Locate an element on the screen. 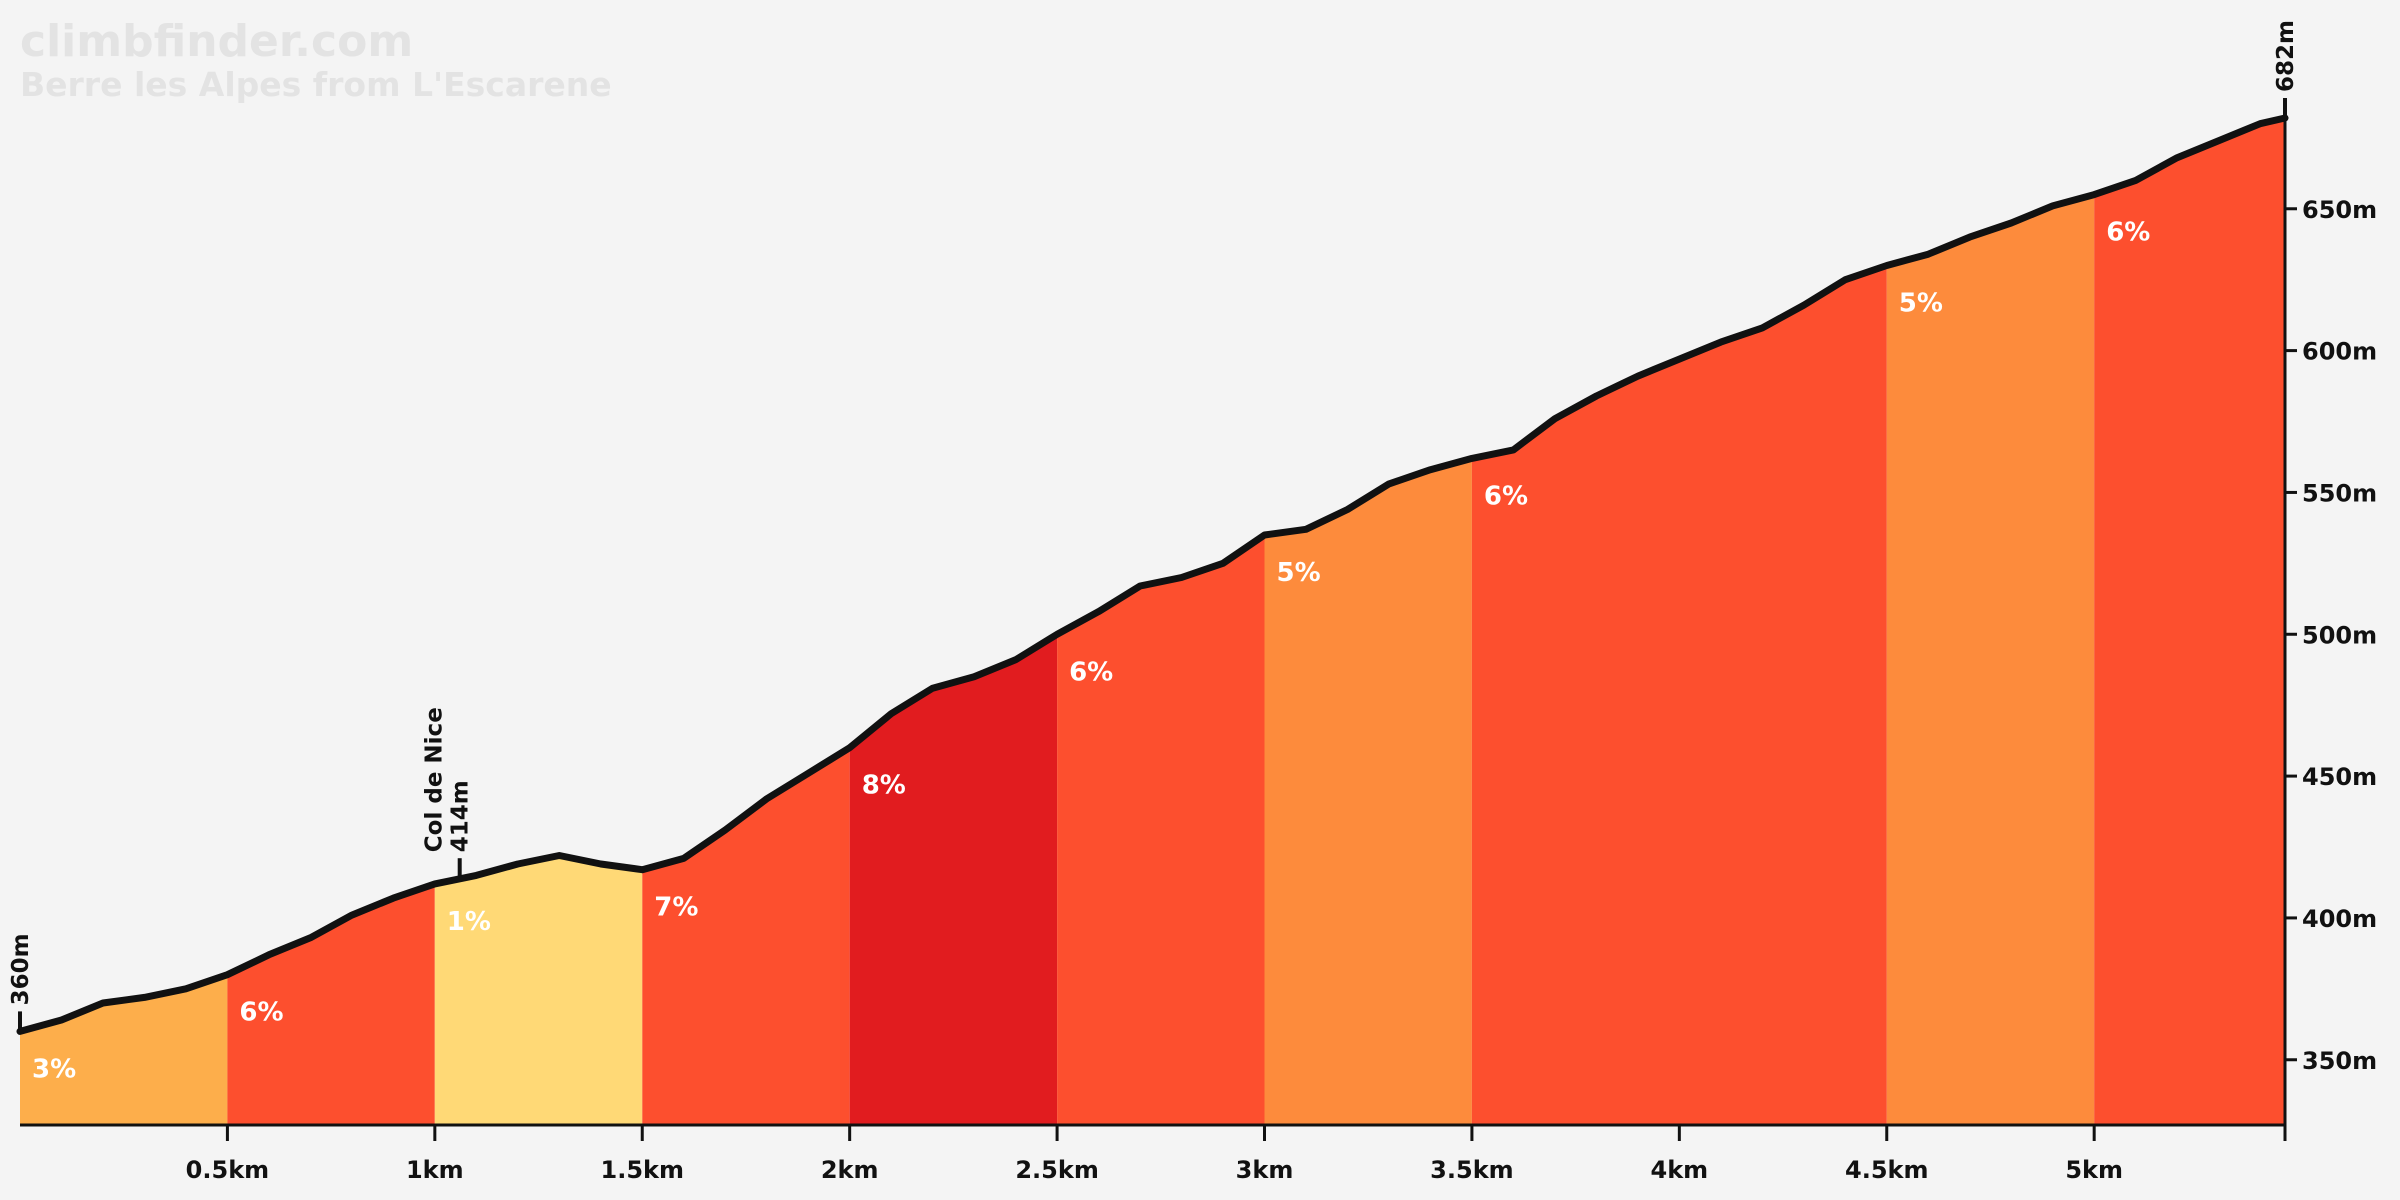  marker-name-label: Col de Nice is located at coordinates (435, 779).